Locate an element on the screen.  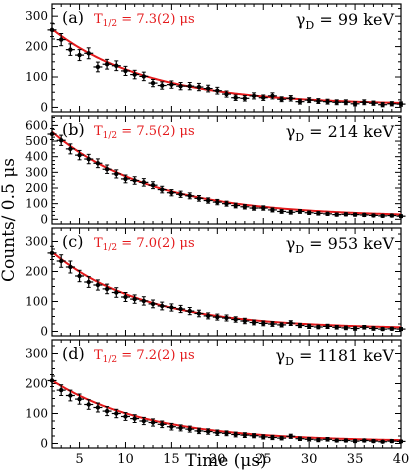
halflife-value: = 7.5(2) μs is located at coordinates (156, 131).